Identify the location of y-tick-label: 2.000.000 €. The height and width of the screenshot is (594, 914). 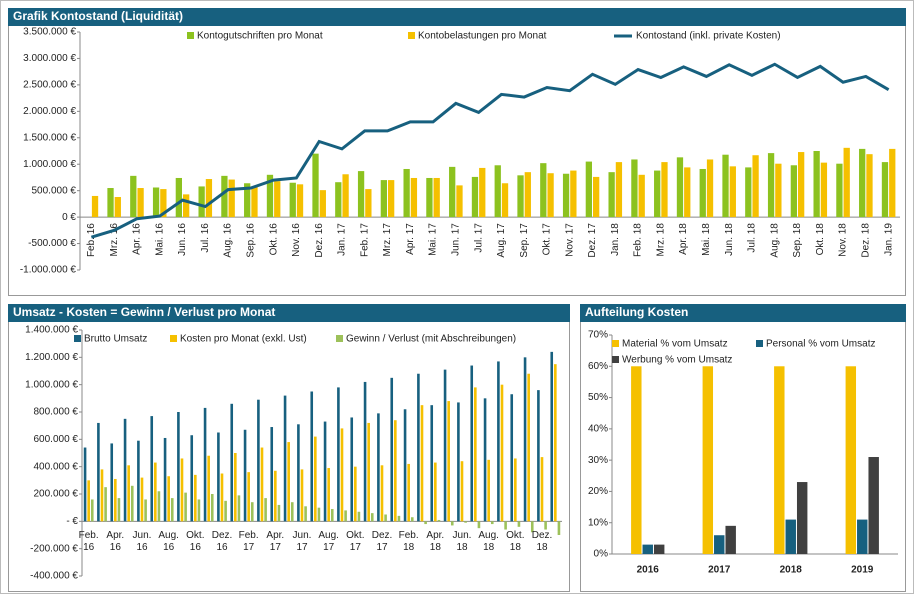
(49, 111).